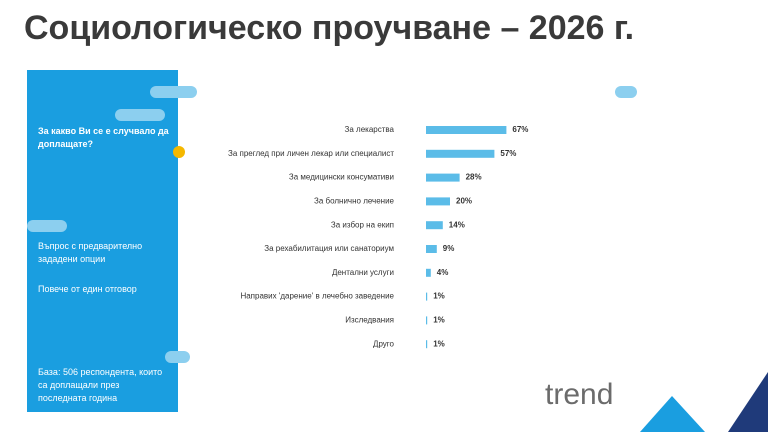  What do you see at coordinates (179, 152) in the screenshot?
I see `decor-dot` at bounding box center [179, 152].